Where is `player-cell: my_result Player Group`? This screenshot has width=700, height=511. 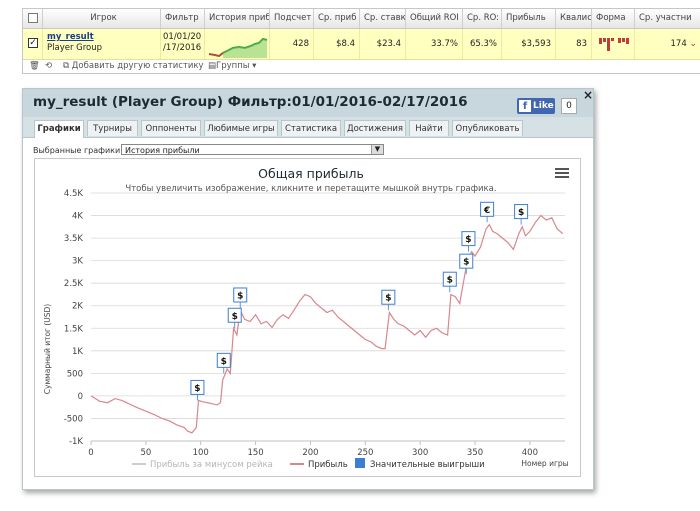 player-cell: my_result Player Group is located at coordinates (102, 44).